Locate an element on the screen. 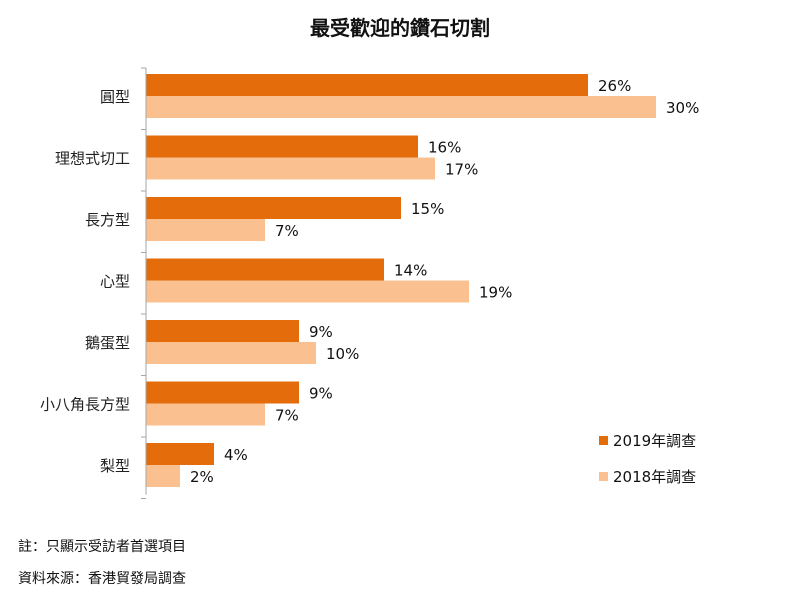 The width and height of the screenshot is (800, 600). data-label: 4% is located at coordinates (236, 455).